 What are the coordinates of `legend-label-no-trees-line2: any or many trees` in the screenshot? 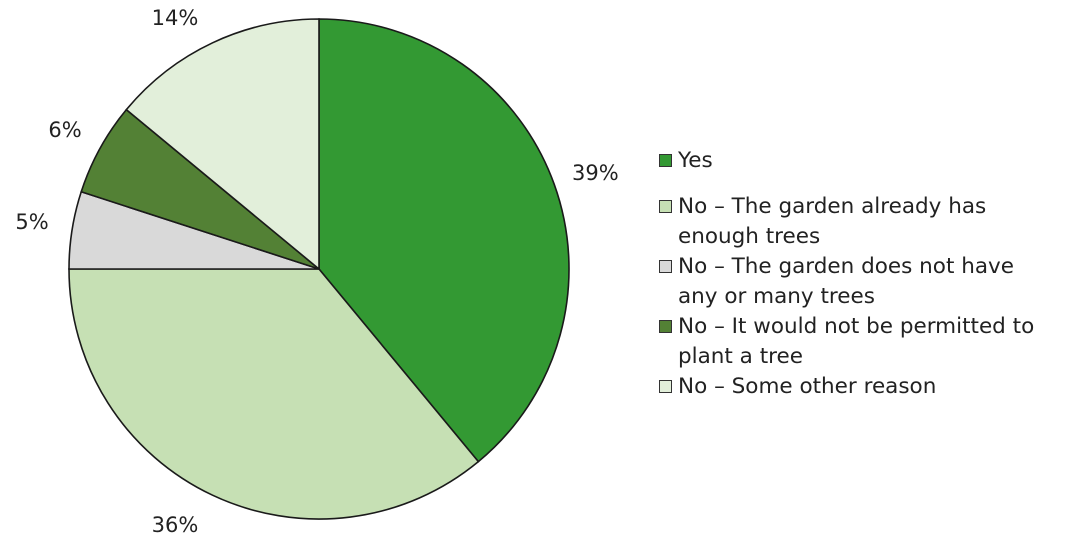 It's located at (776, 296).